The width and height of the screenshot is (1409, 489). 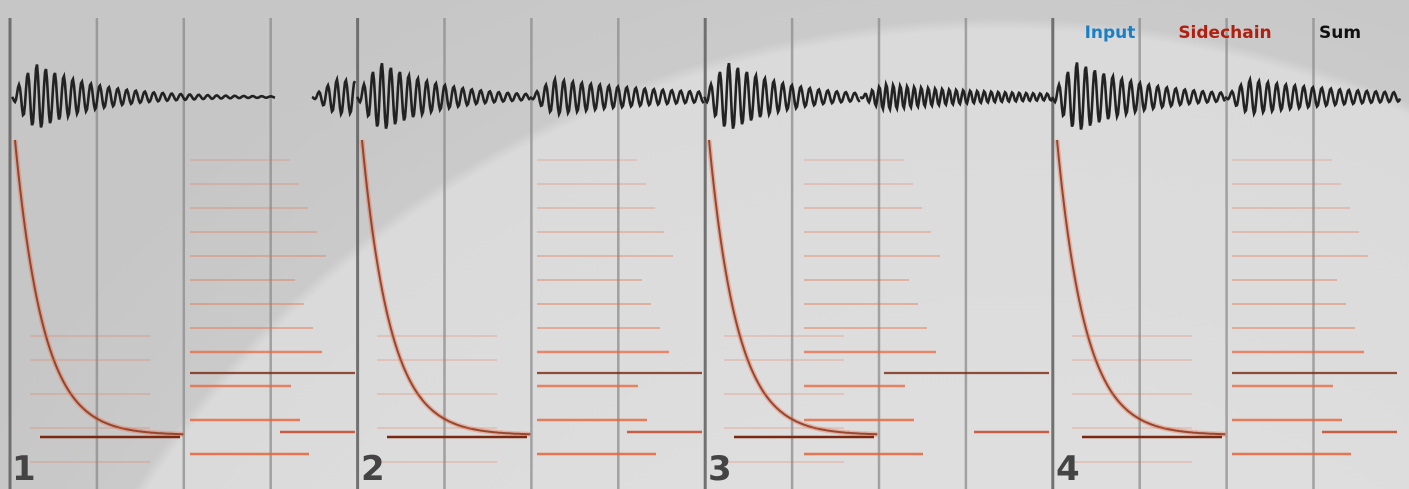 What do you see at coordinates (1068, 469) in the screenshot?
I see `panel-label: 4` at bounding box center [1068, 469].